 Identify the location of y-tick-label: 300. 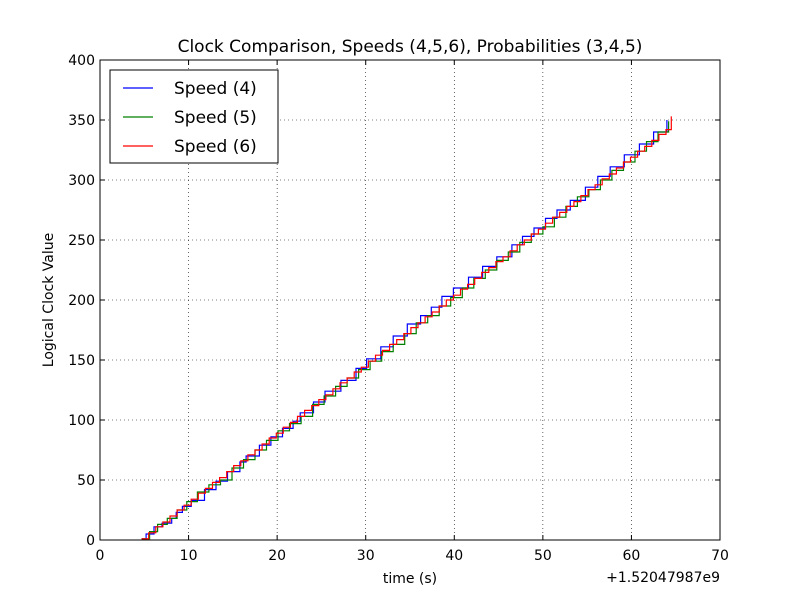
(81, 181).